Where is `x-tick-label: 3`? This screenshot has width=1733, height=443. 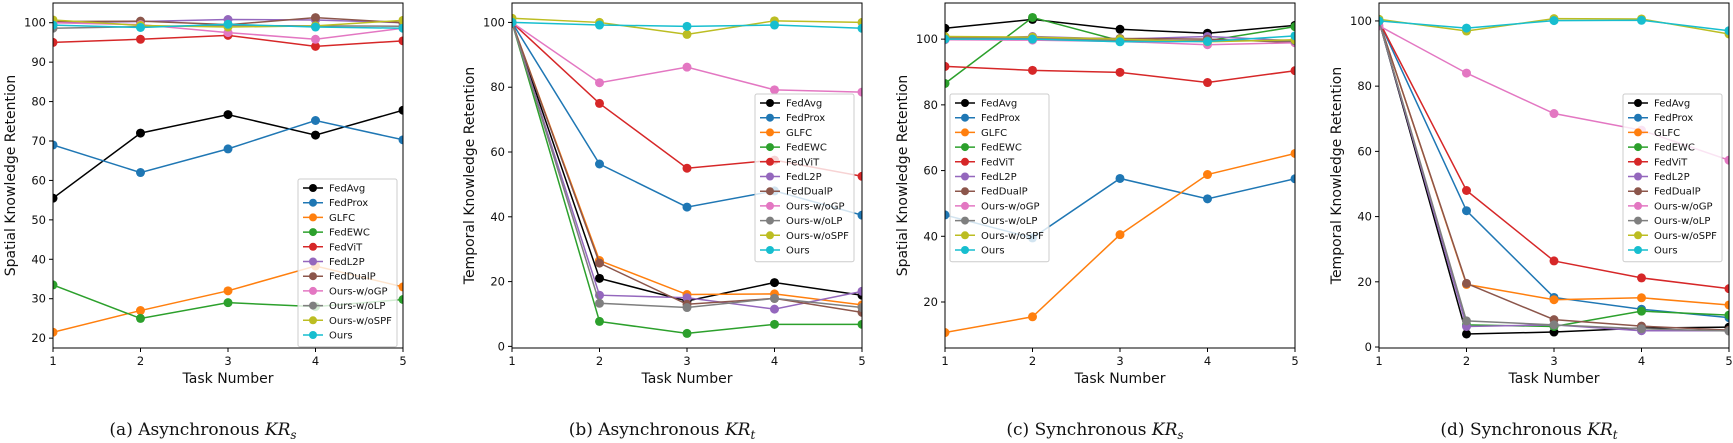
x-tick-label: 3 is located at coordinates (1553, 361).